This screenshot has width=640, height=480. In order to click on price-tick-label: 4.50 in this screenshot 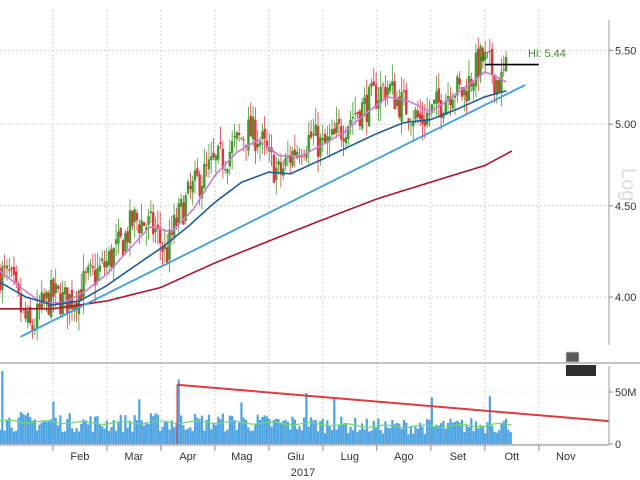, I will do `click(625, 207)`.